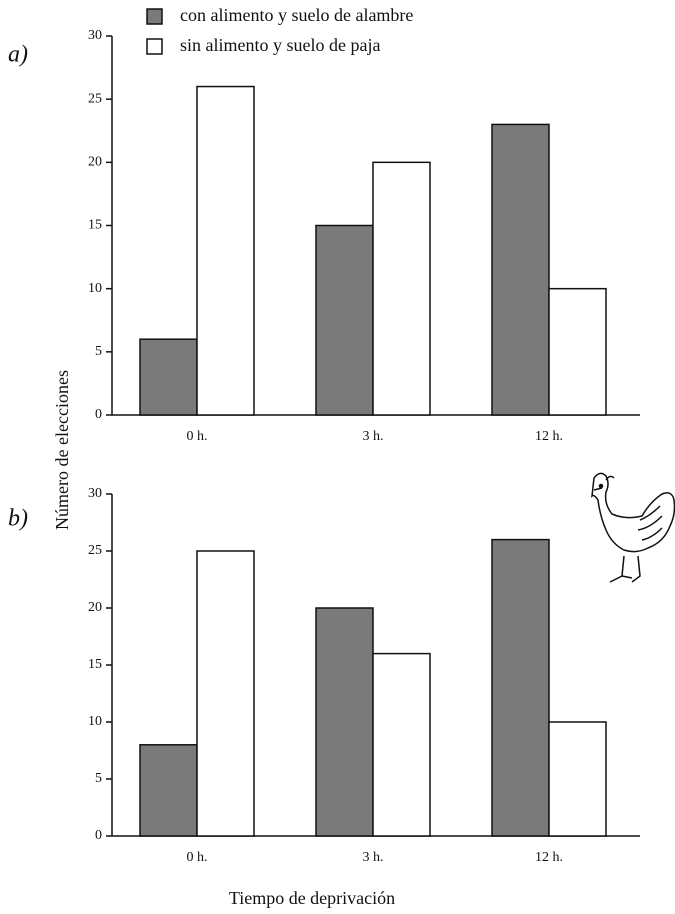 Image resolution: width=675 pixels, height=914 pixels. Describe the element at coordinates (280, 45) in the screenshot. I see `legend-label: sin alimento y suelo de paja` at that location.